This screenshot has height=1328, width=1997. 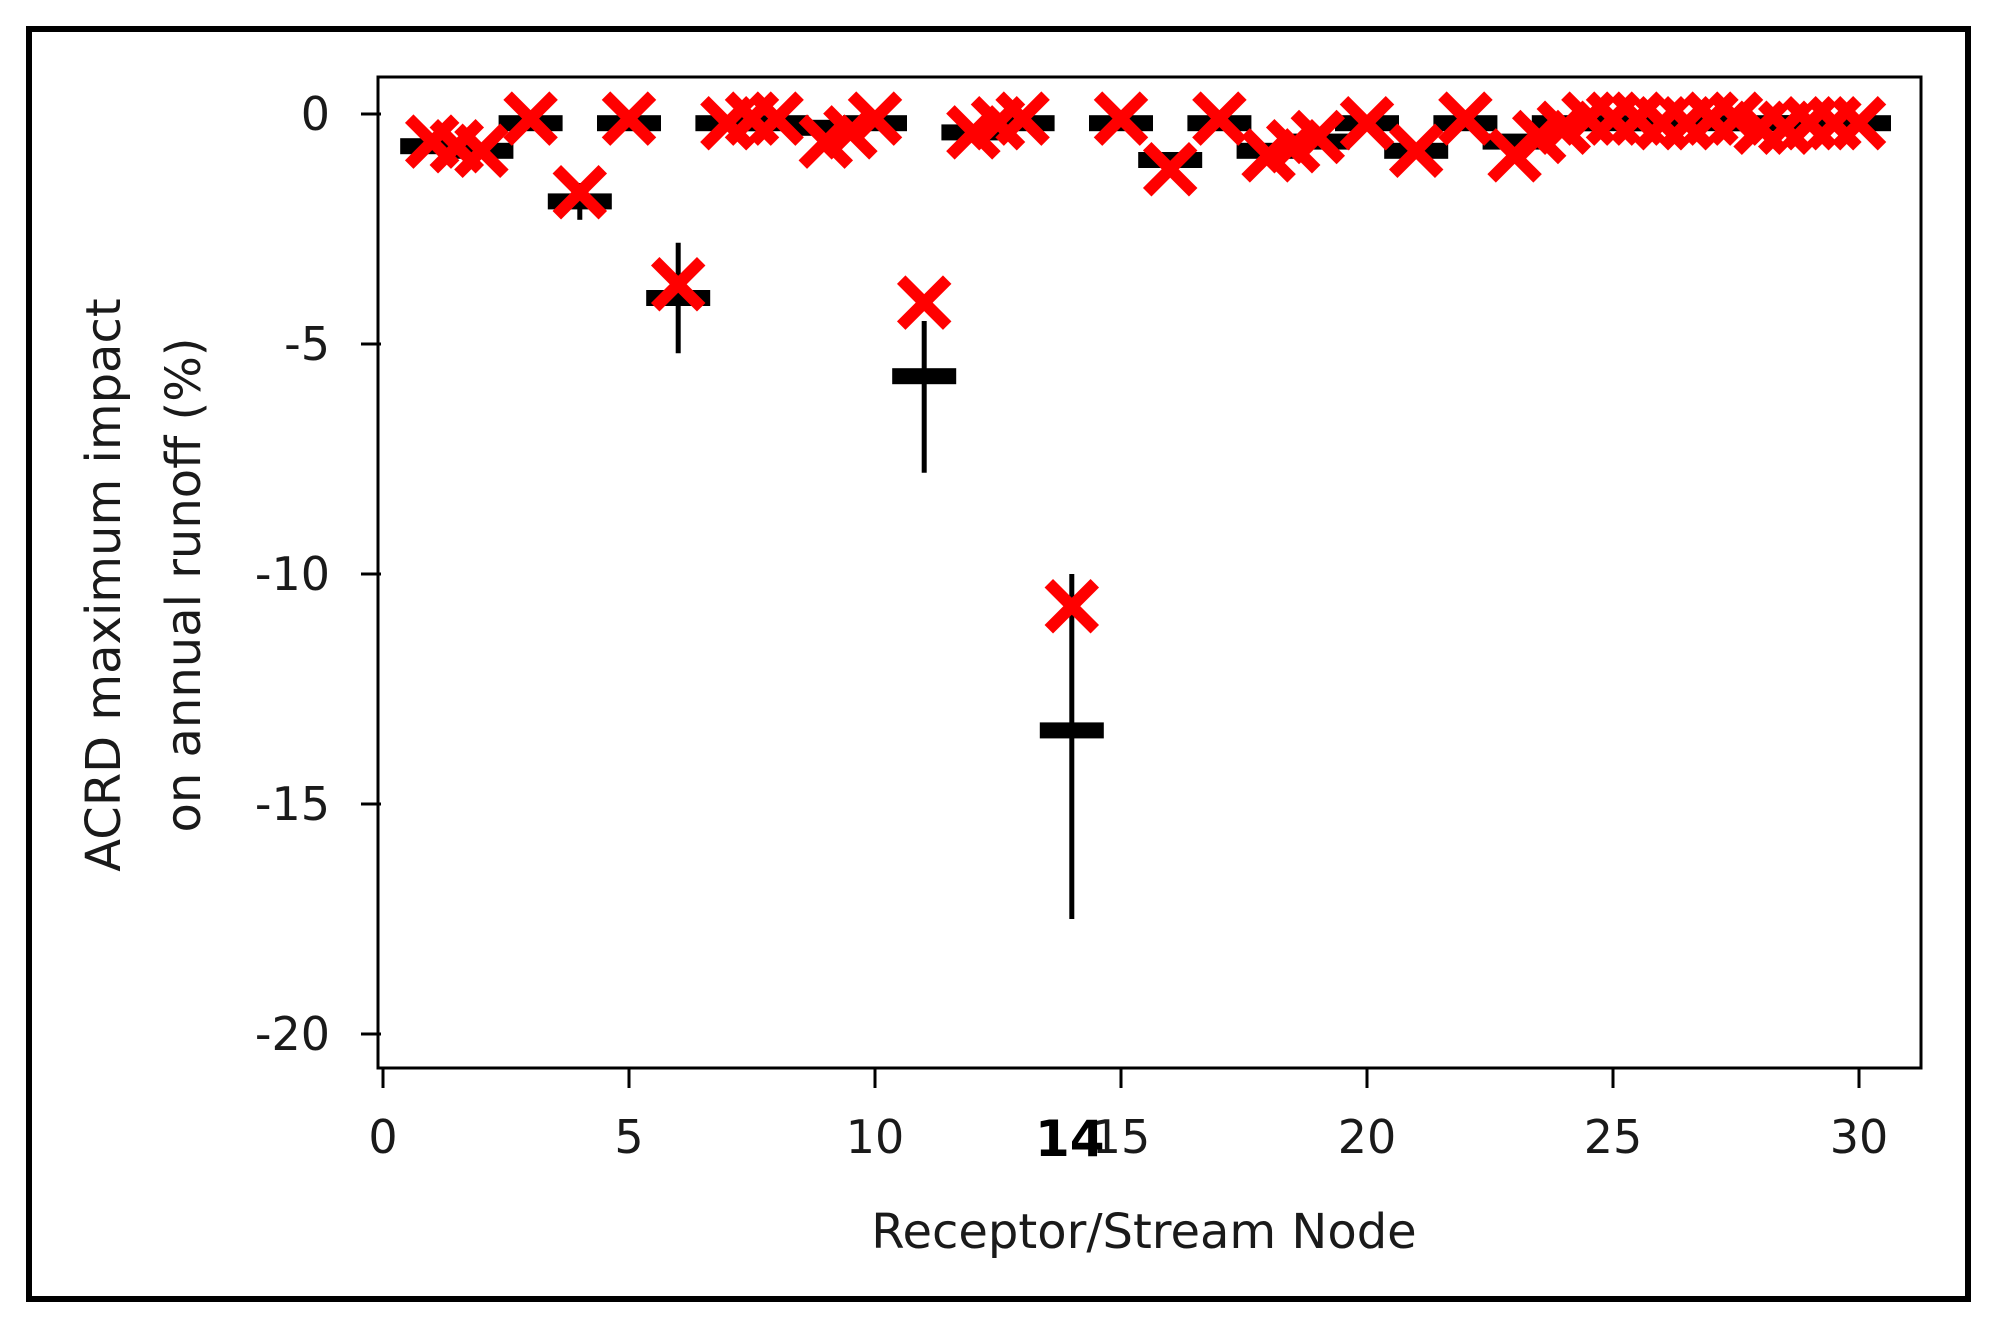 What do you see at coordinates (144, 584) in the screenshot?
I see `y-axis-label: ACRD maximum impact on annual runoff (%)` at bounding box center [144, 584].